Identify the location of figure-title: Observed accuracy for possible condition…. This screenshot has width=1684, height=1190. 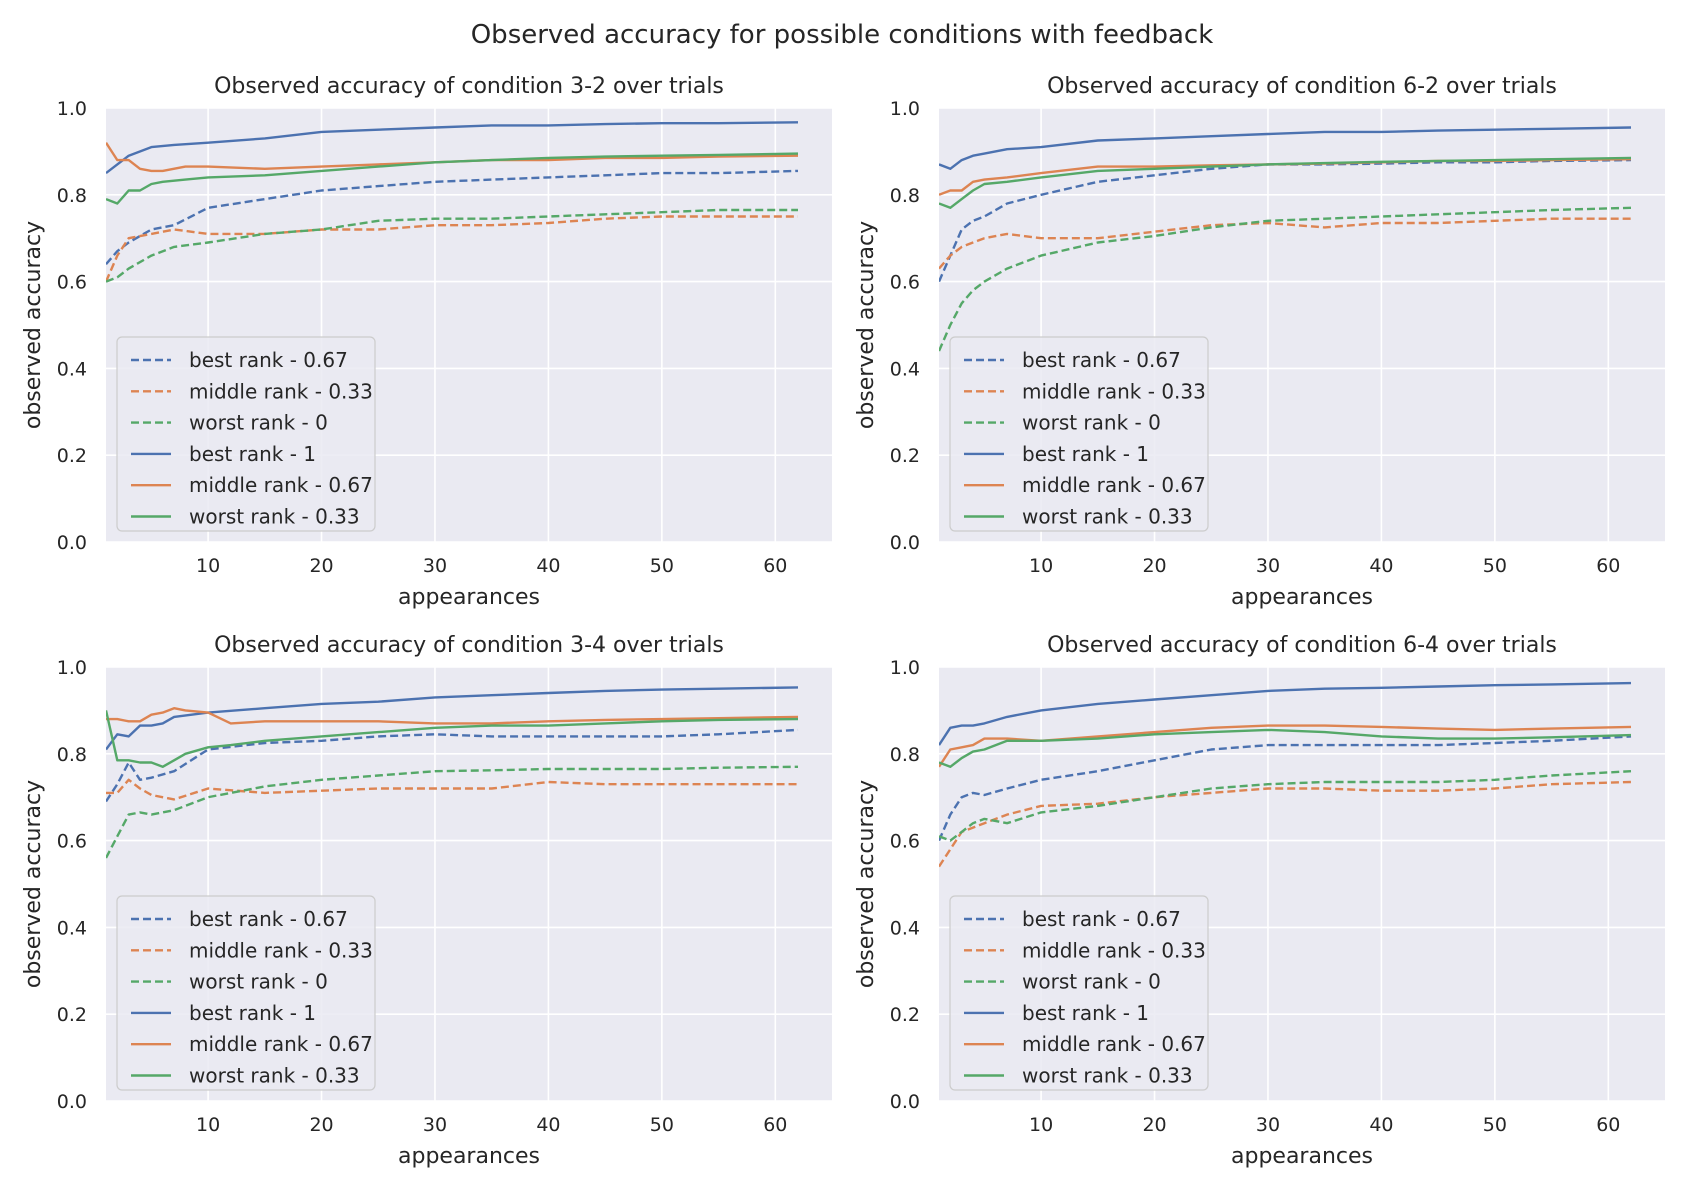
(842, 35).